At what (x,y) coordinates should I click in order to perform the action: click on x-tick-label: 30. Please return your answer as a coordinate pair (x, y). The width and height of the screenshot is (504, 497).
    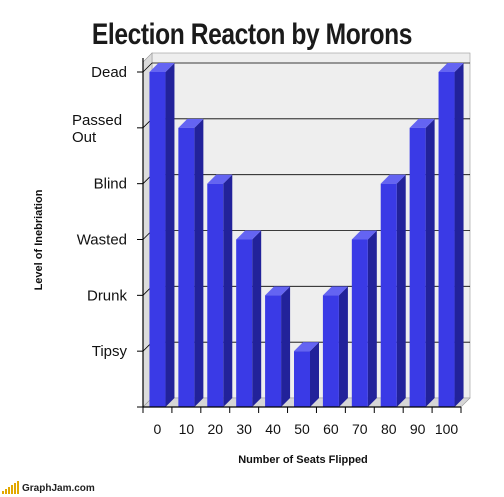
    Looking at the image, I should click on (244, 429).